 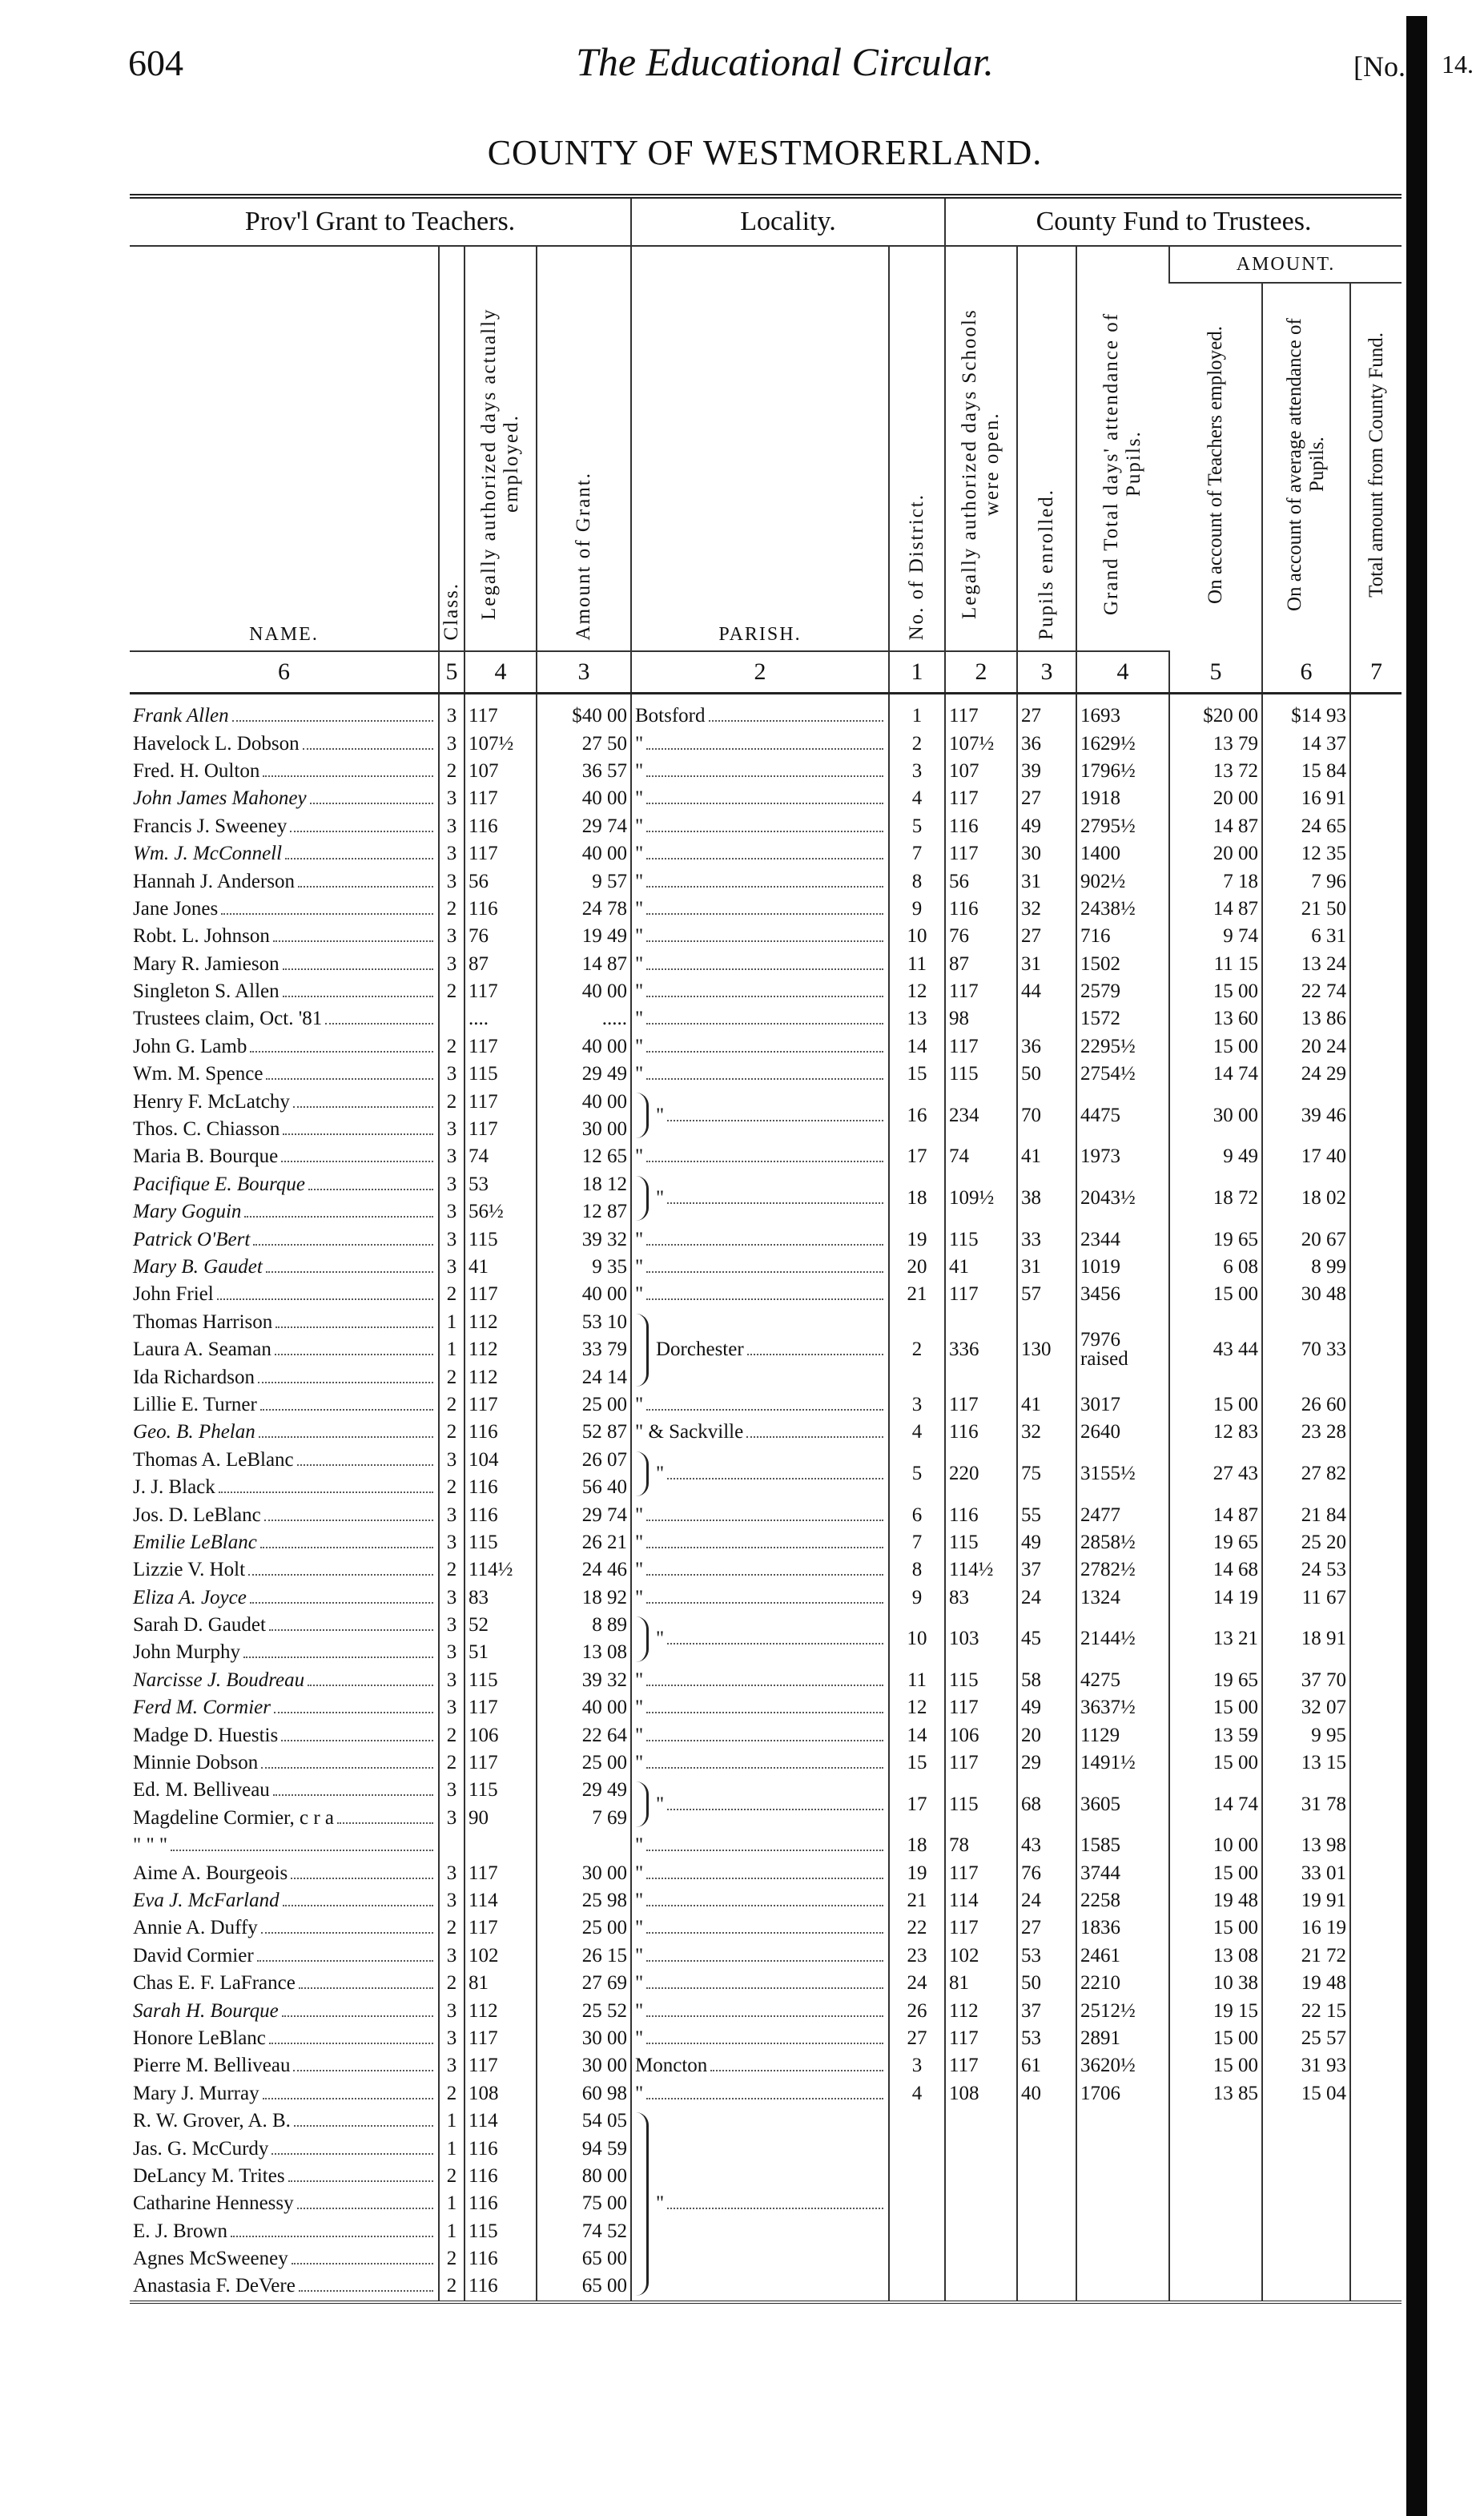 I want to click on teacher-name: Frank Allen, so click(x=181, y=716).